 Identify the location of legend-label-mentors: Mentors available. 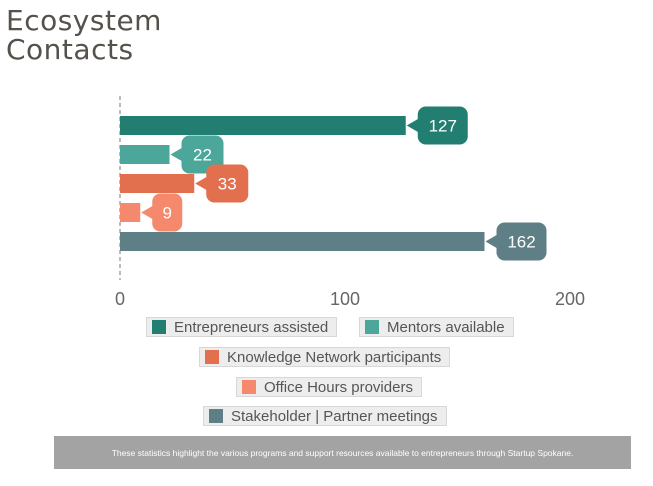
(446, 327).